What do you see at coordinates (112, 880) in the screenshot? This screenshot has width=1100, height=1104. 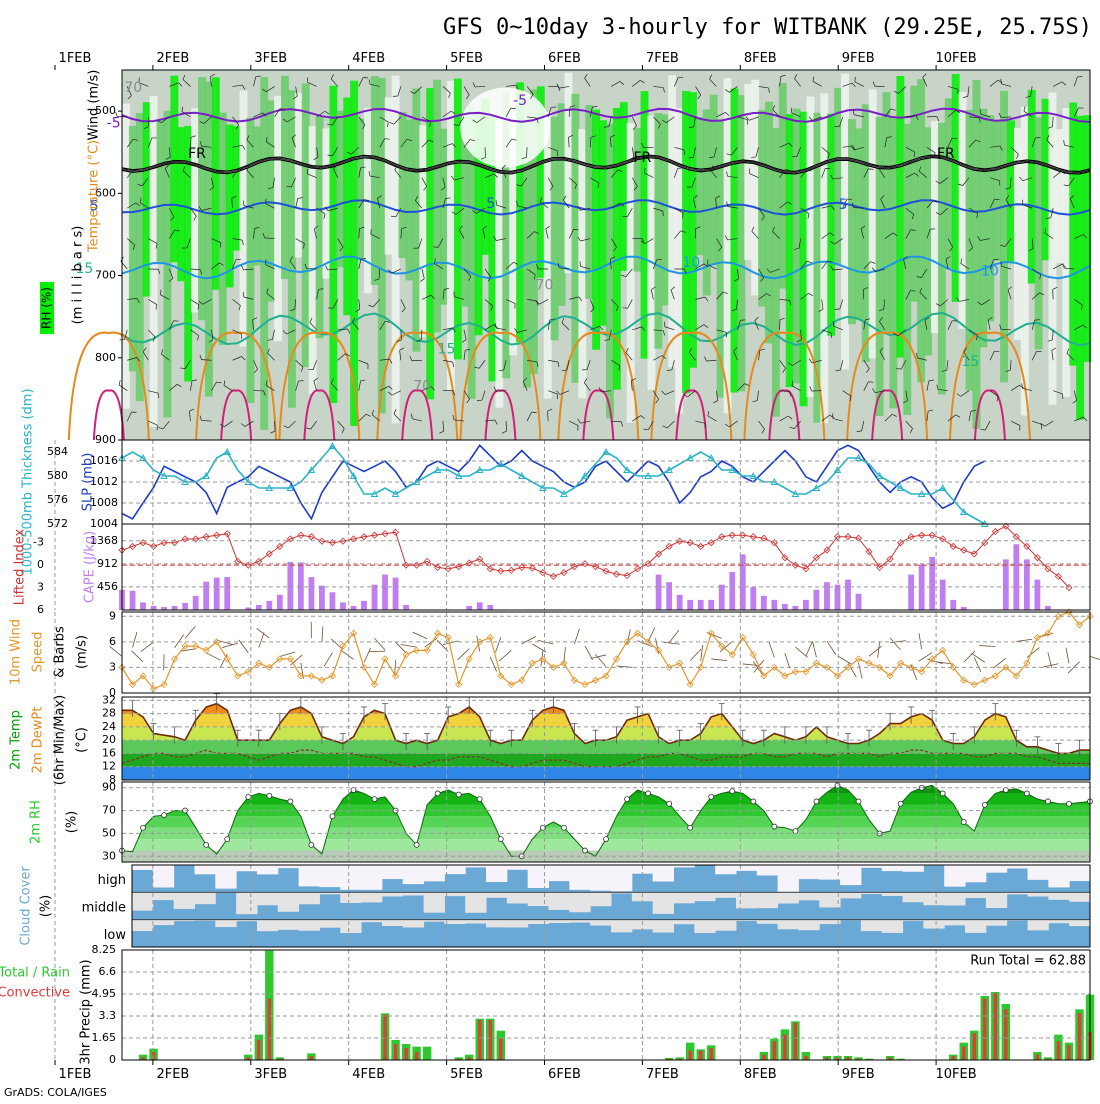 I see `cloud-level-label: high` at bounding box center [112, 880].